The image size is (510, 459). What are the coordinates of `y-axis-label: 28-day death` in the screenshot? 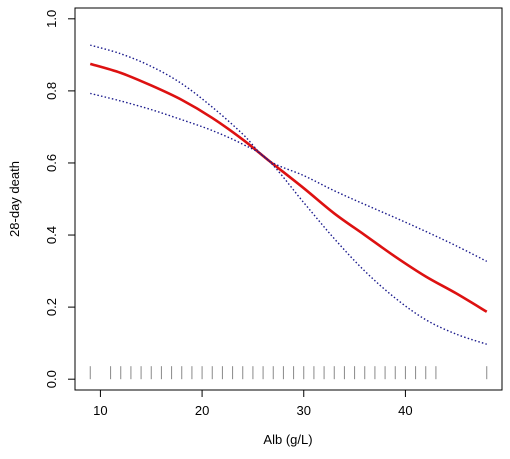 It's located at (14, 199).